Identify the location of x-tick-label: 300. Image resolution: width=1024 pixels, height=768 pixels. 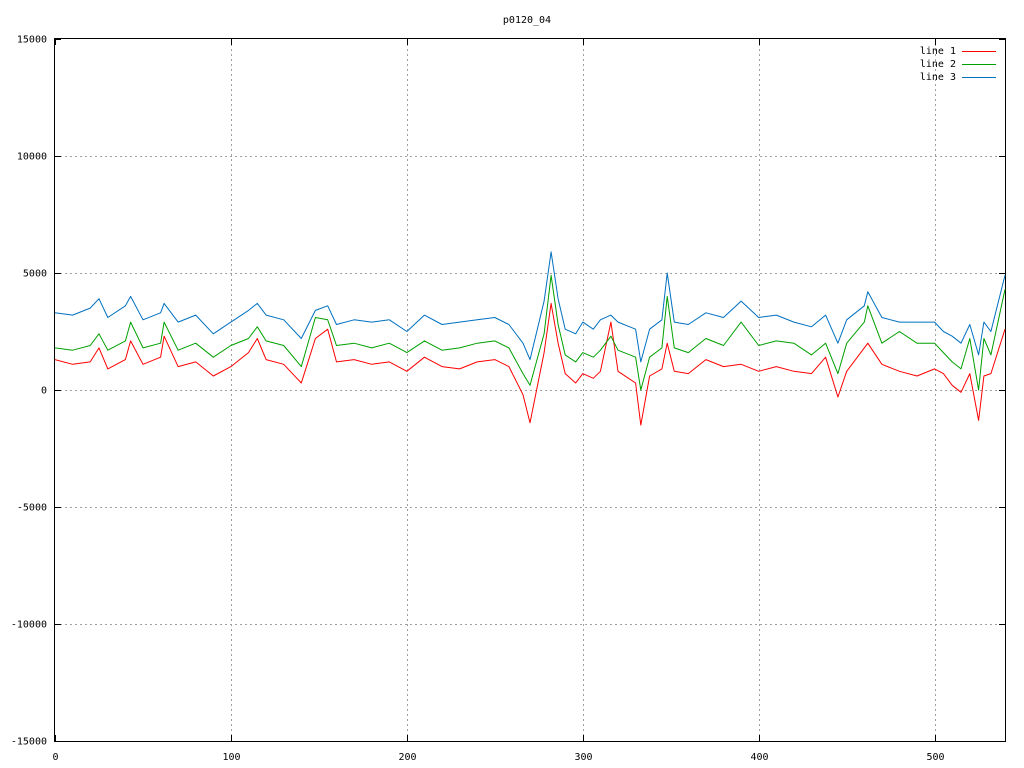
(583, 757).